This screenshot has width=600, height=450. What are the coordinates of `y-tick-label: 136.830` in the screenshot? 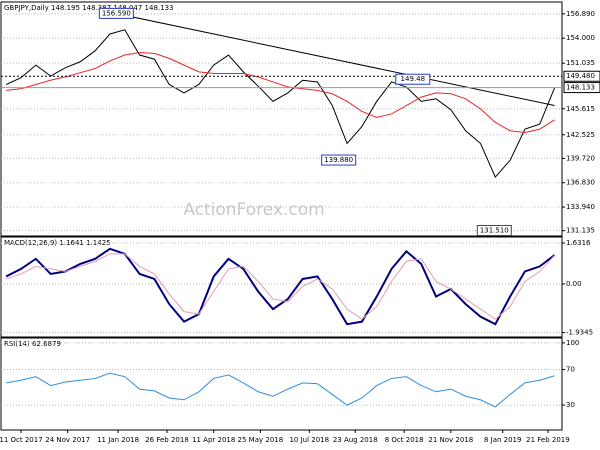 It's located at (580, 183).